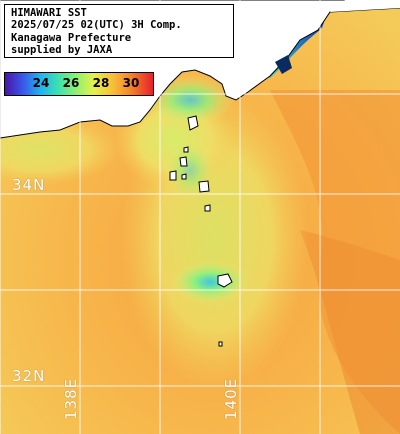 Image resolution: width=400 pixels, height=434 pixels. What do you see at coordinates (173, 175) in the screenshot?
I see `island-shikine` at bounding box center [173, 175].